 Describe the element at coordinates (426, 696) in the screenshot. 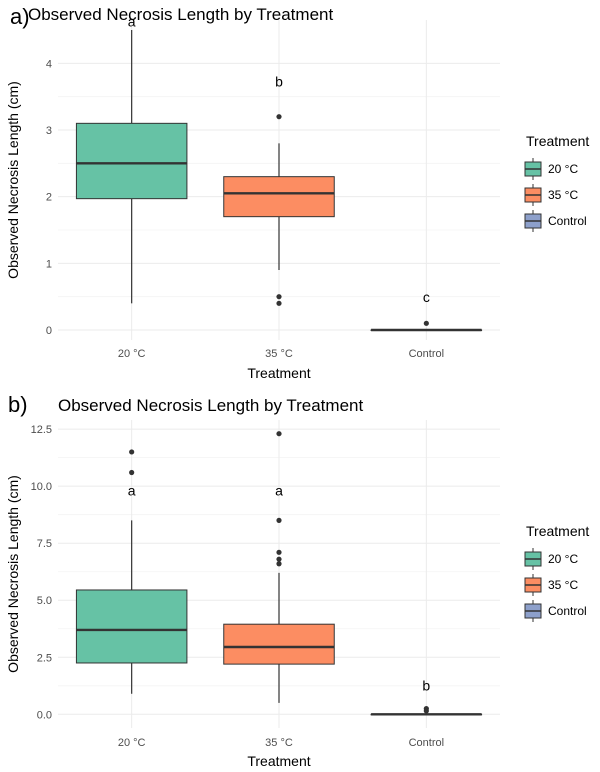

I see `box-control: b` at that location.